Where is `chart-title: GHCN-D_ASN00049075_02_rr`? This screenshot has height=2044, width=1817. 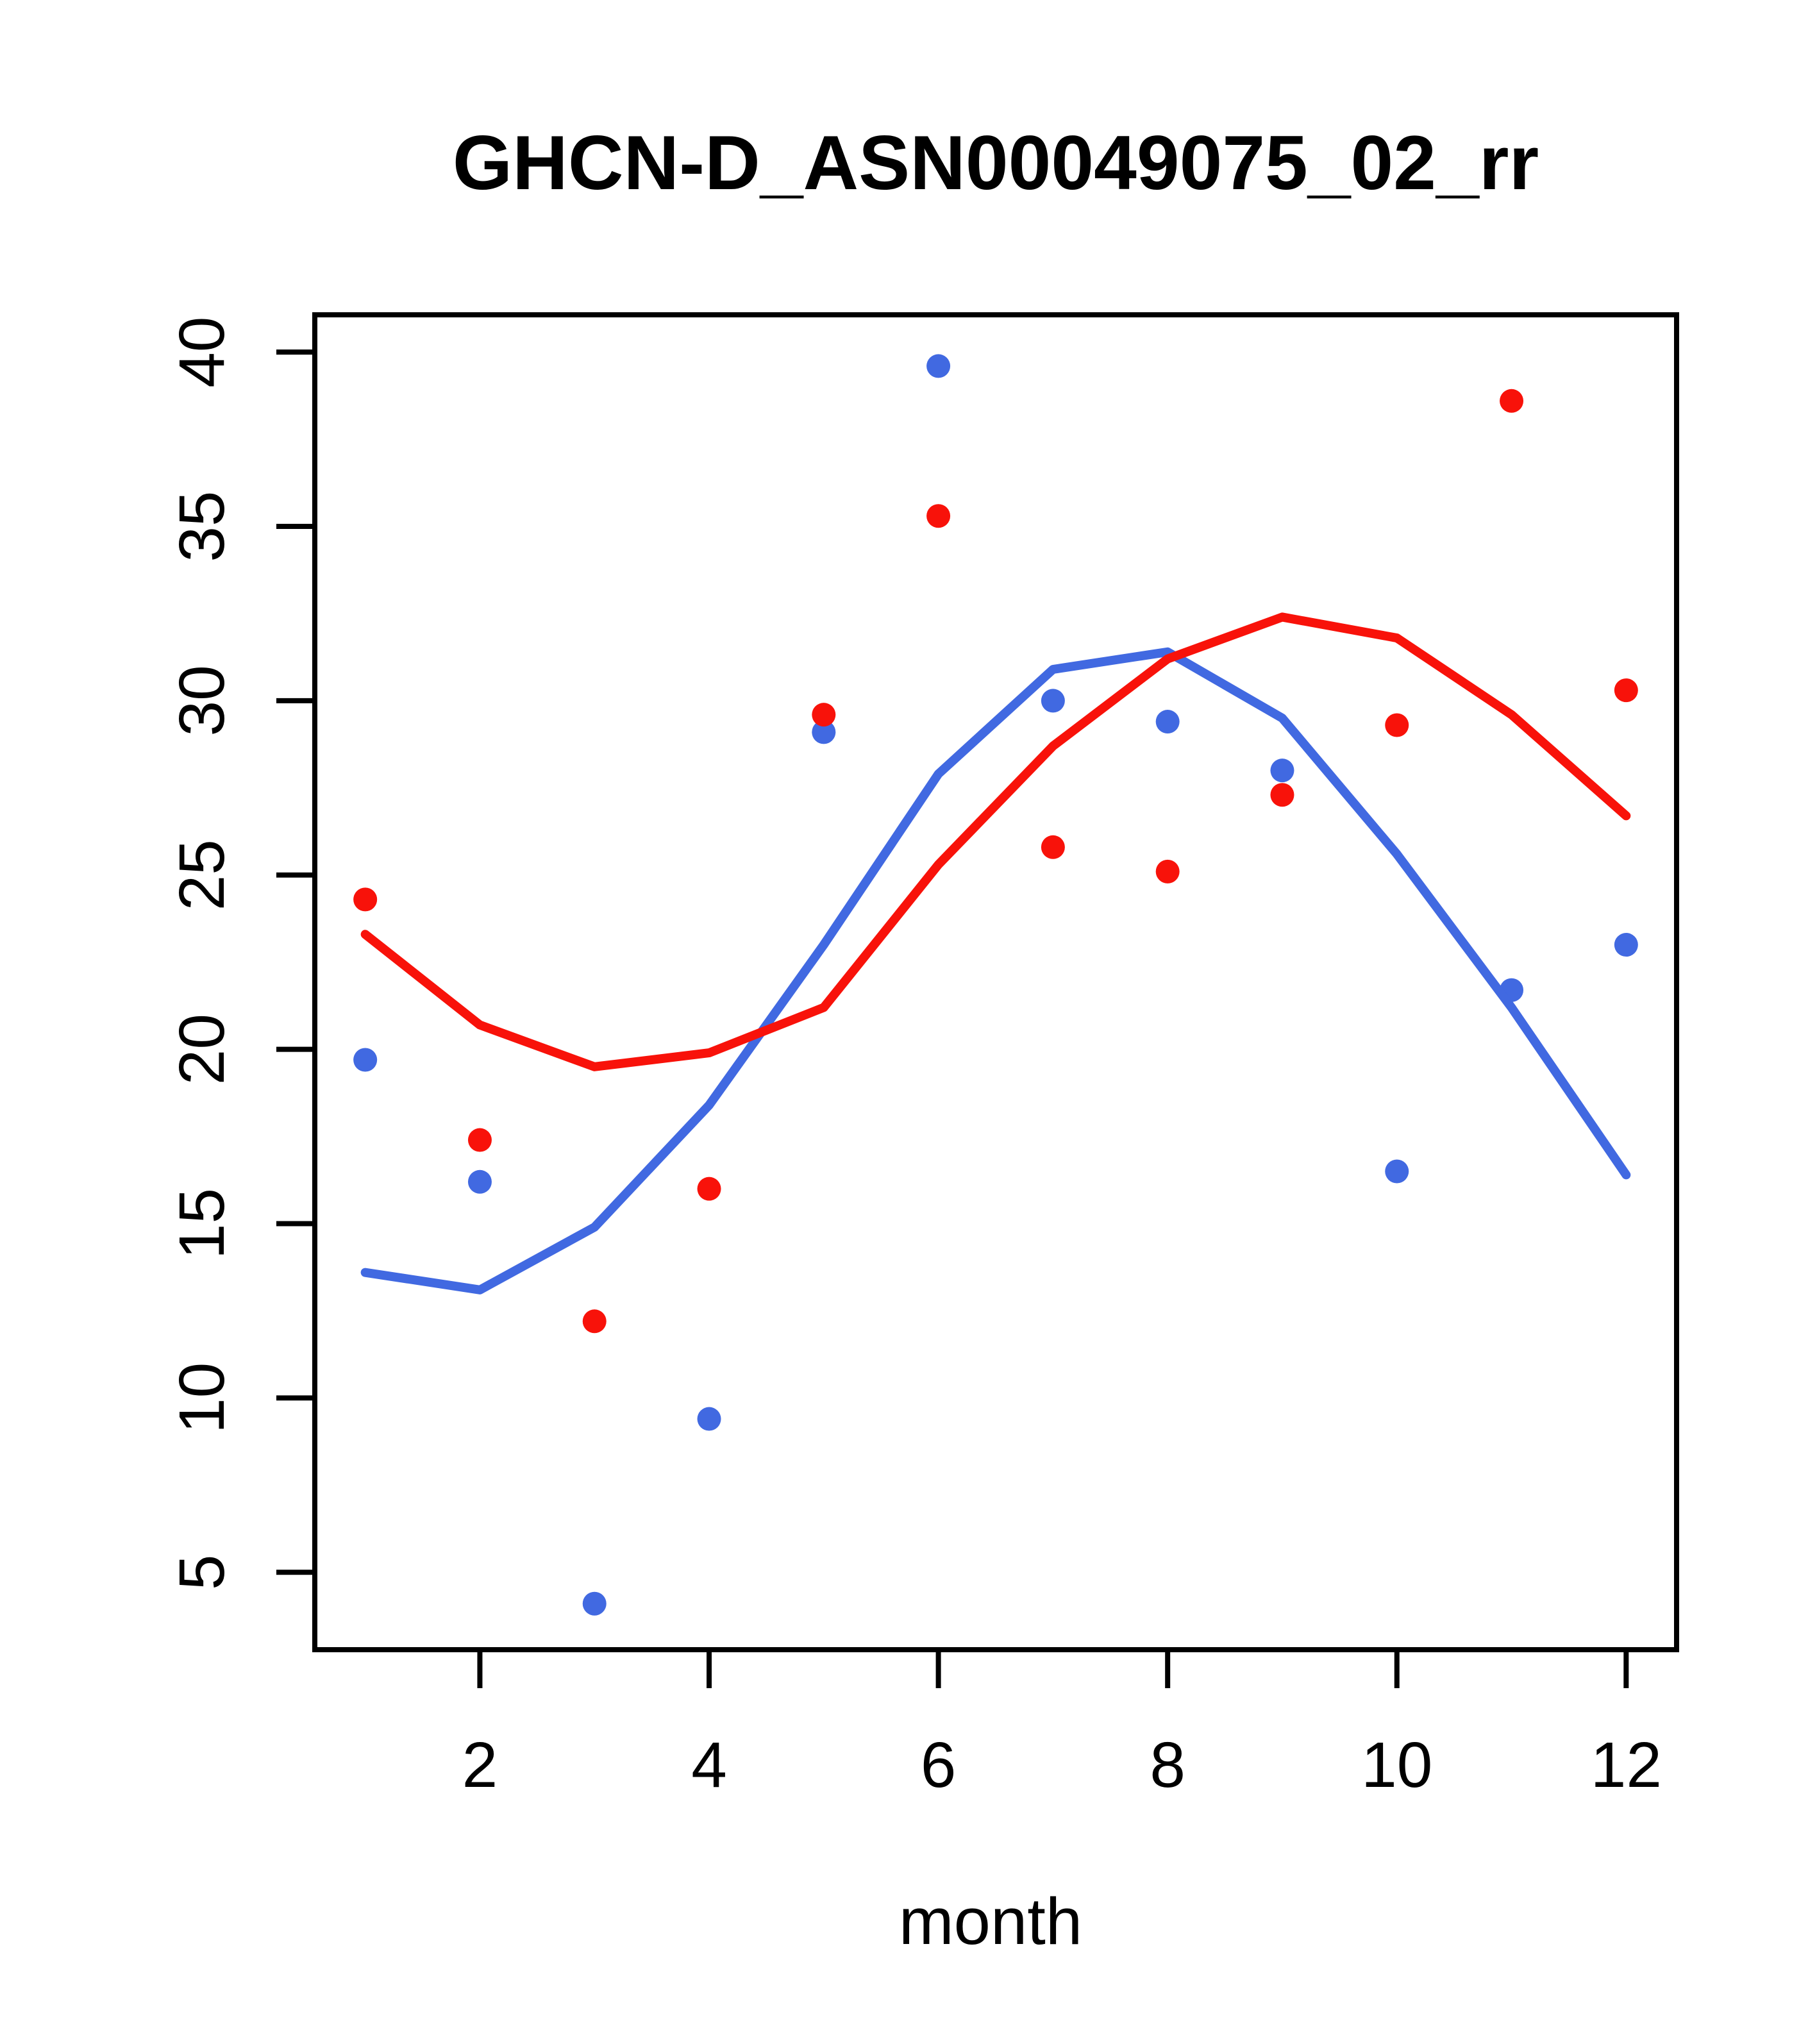 chart-title: GHCN-D_ASN00049075_02_rr is located at coordinates (996, 163).